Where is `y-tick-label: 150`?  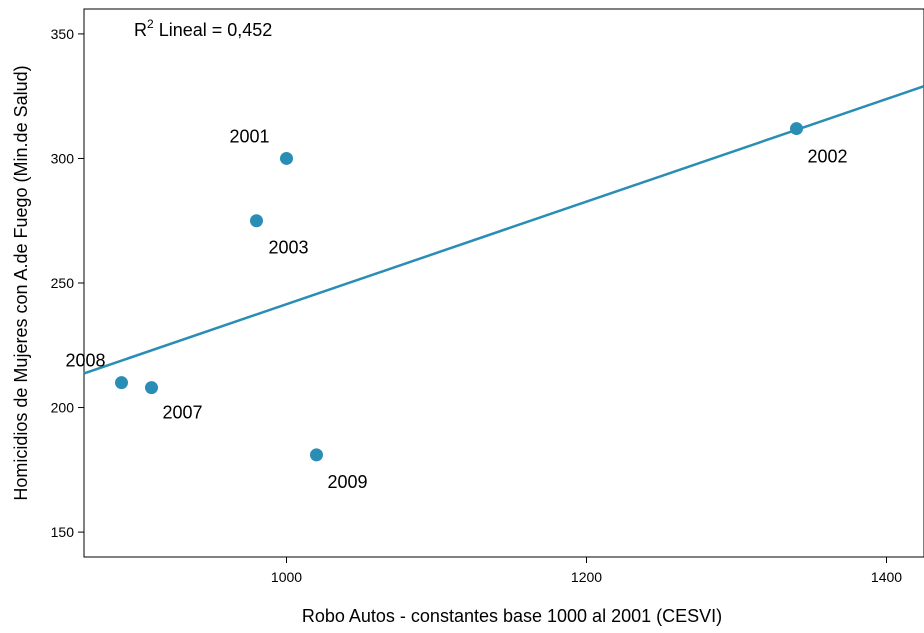
y-tick-label: 150 is located at coordinates (63, 532).